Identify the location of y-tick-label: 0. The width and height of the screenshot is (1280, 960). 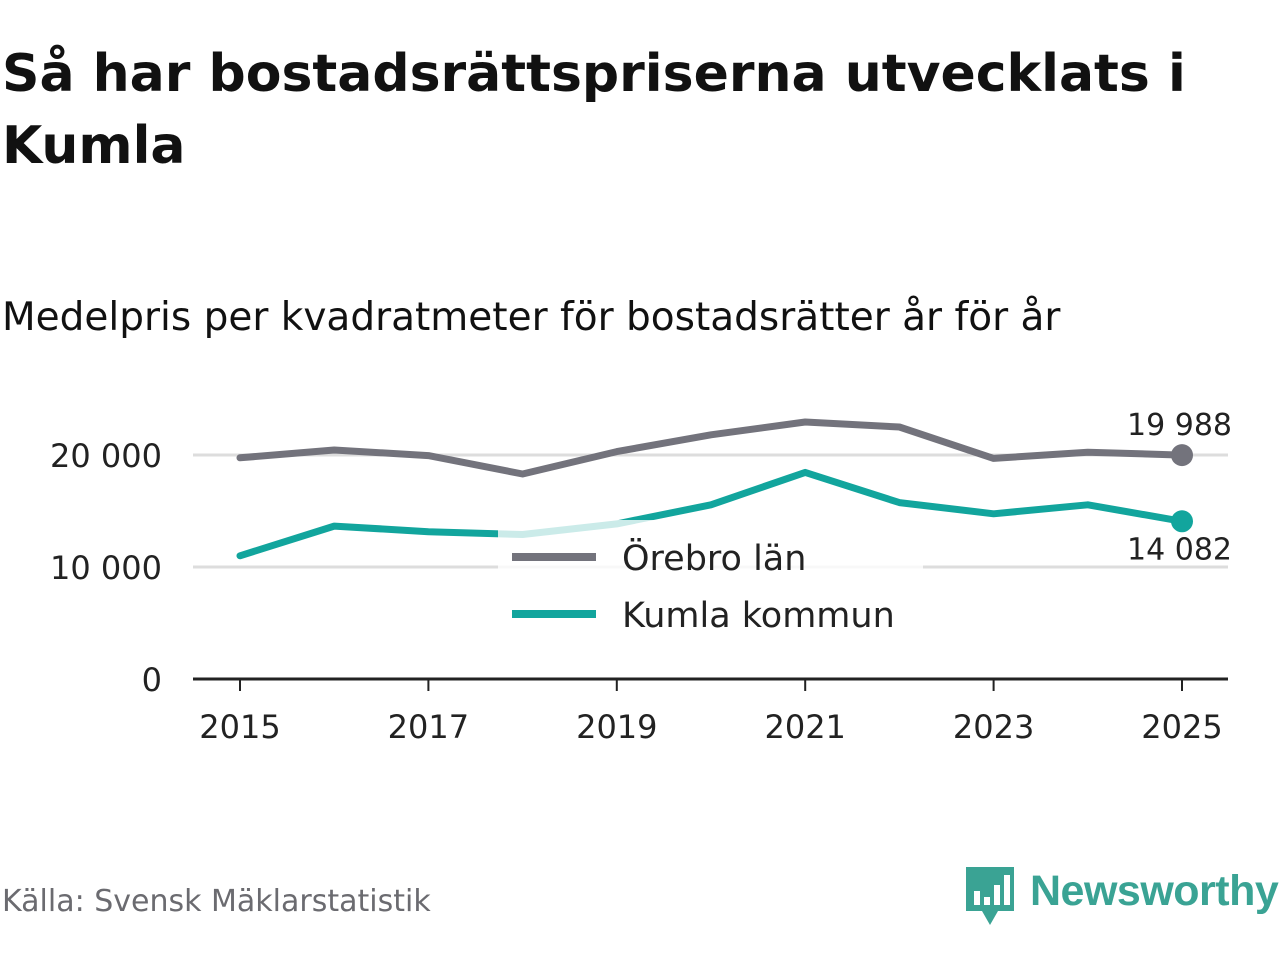
(152, 680).